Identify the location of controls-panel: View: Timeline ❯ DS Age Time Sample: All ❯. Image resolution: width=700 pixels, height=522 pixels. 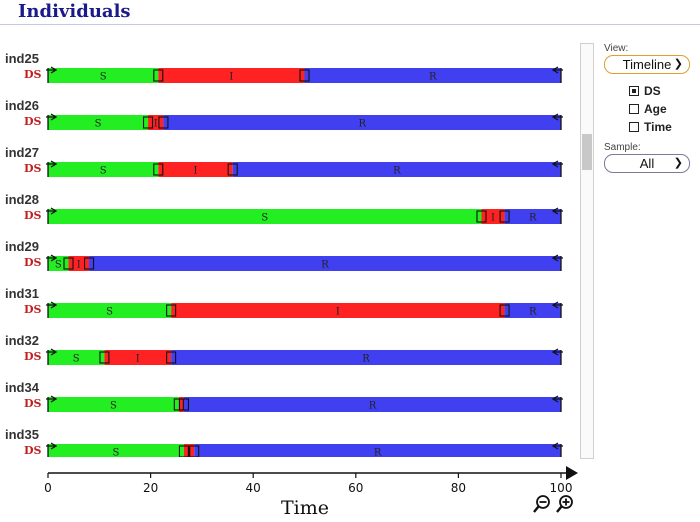
(650, 108).